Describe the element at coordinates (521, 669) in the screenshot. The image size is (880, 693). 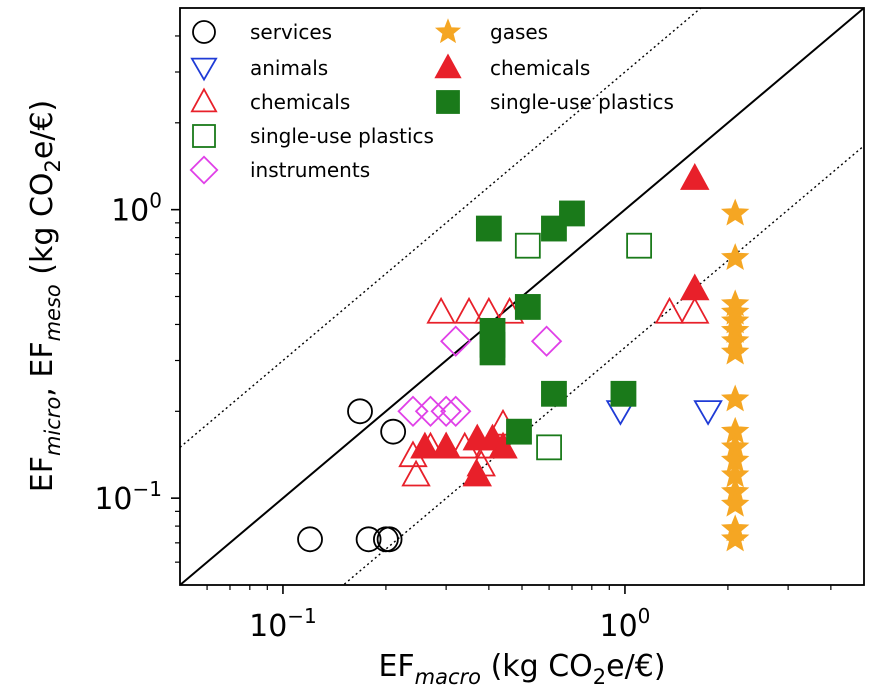
I see `x-axis-label: EFmacro (kg CO2e/€)` at that location.